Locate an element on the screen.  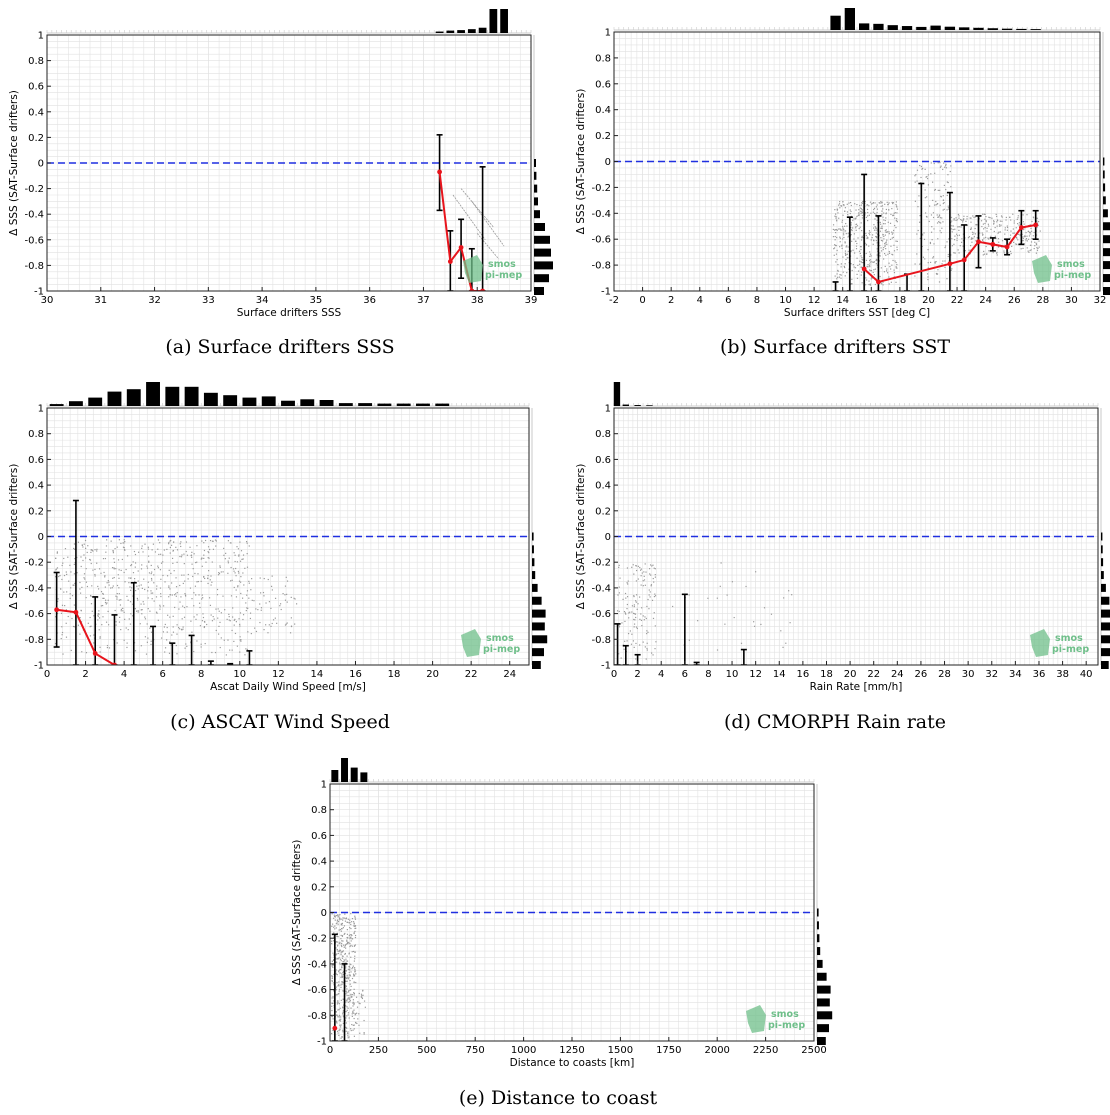
x-tick-label: 10 is located at coordinates (785, 300).